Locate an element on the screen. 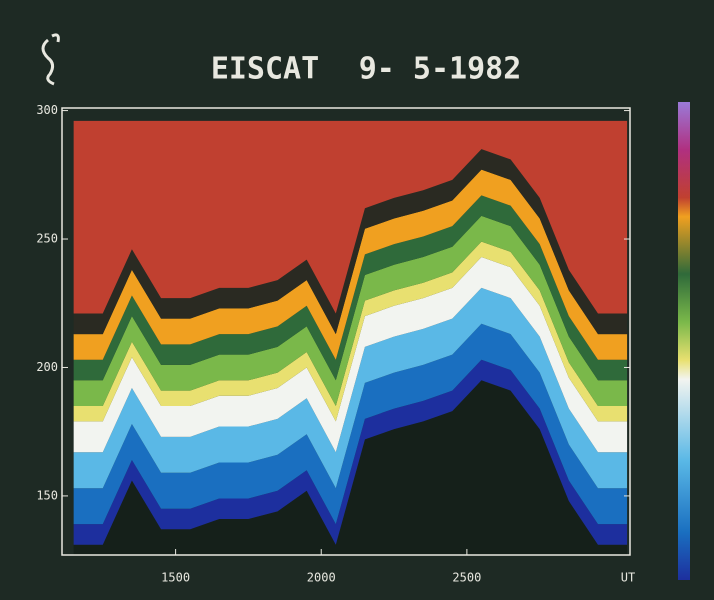  x-tick-label: 2500 is located at coordinates (466, 578).